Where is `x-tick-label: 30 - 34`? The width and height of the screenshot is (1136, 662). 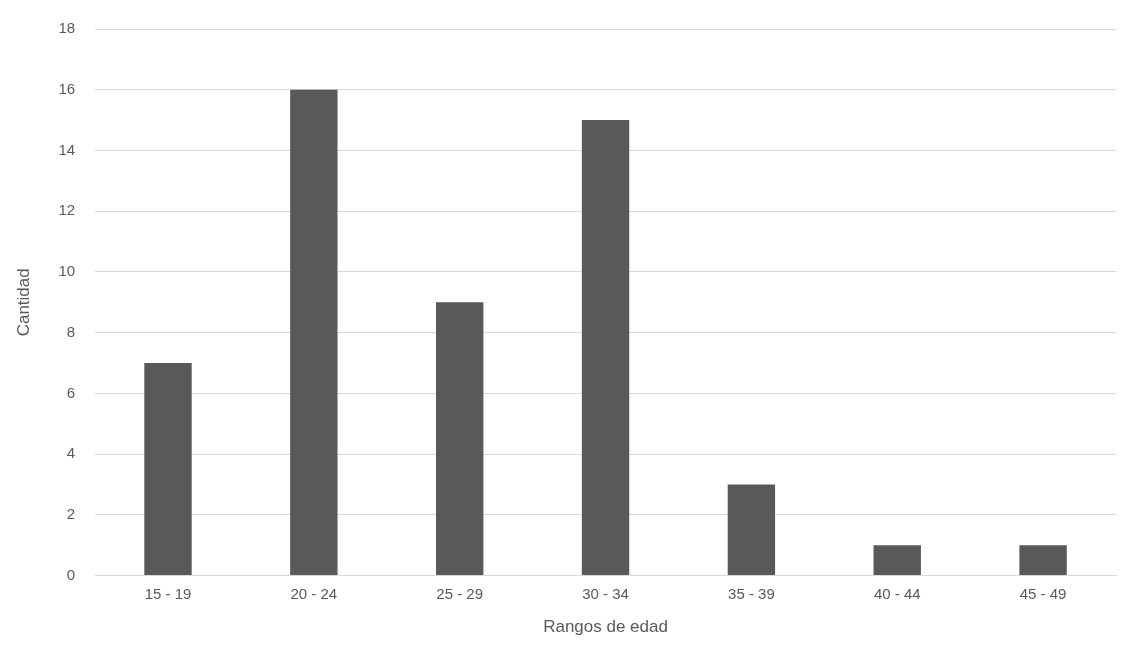 x-tick-label: 30 - 34 is located at coordinates (605, 593).